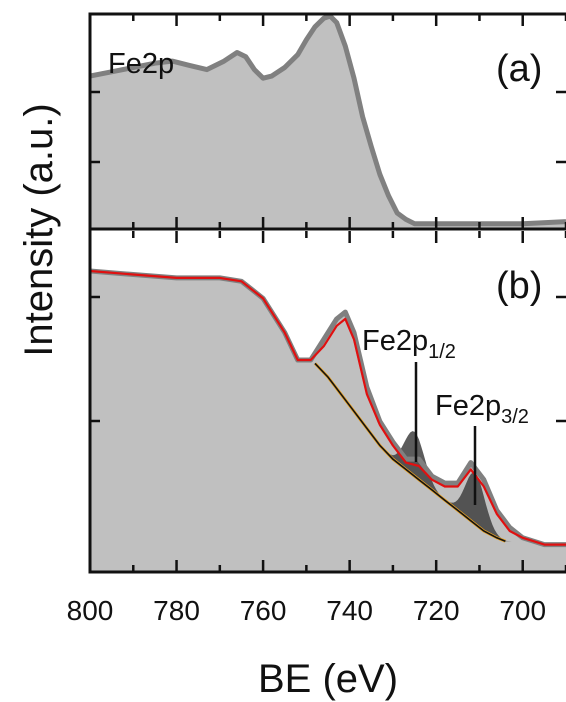  What do you see at coordinates (519, 286) in the screenshot?
I see `panel-label-b: (b)` at bounding box center [519, 286].